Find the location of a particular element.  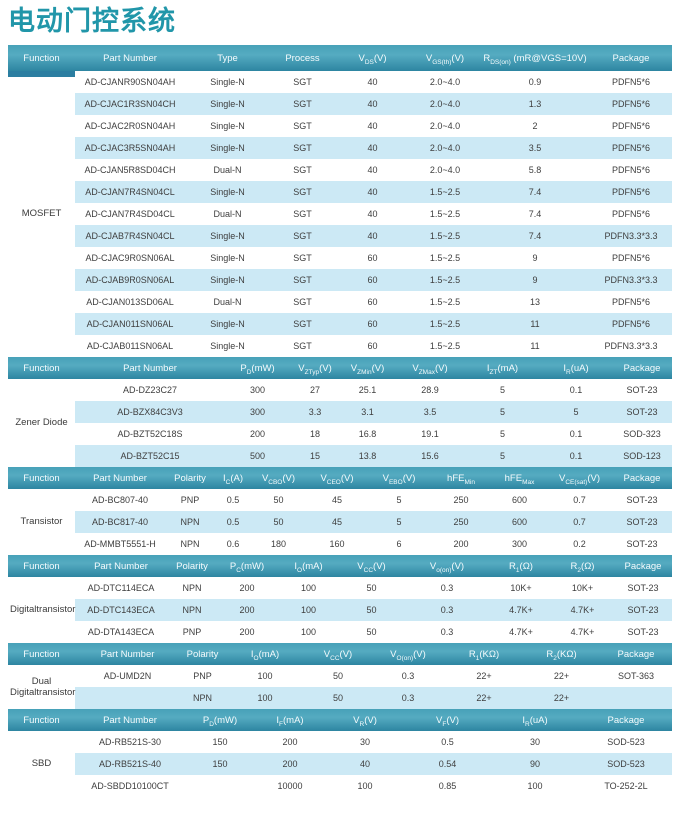

cell: 160 is located at coordinates (337, 544).